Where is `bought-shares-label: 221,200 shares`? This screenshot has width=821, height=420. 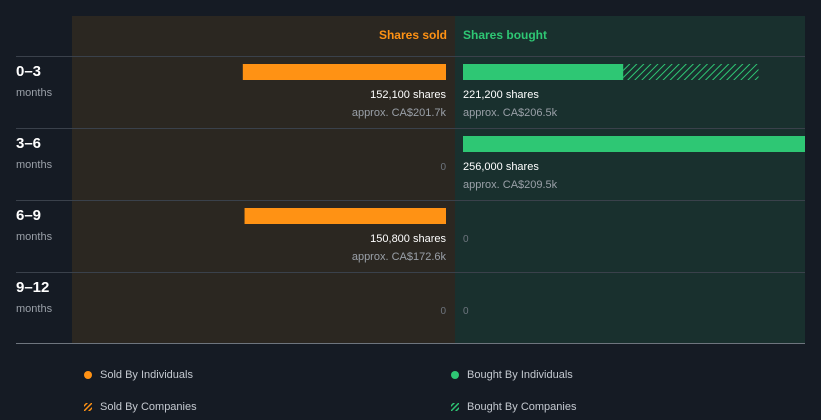
bought-shares-label: 221,200 shares is located at coordinates (501, 95).